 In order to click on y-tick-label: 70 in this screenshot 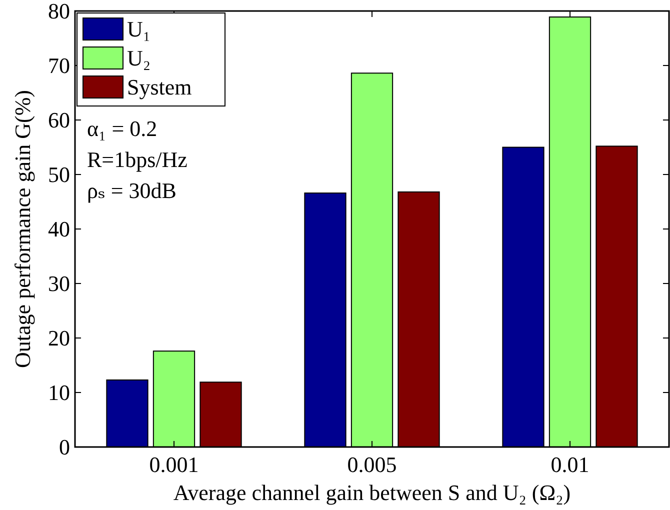, I will do `click(59, 65)`.